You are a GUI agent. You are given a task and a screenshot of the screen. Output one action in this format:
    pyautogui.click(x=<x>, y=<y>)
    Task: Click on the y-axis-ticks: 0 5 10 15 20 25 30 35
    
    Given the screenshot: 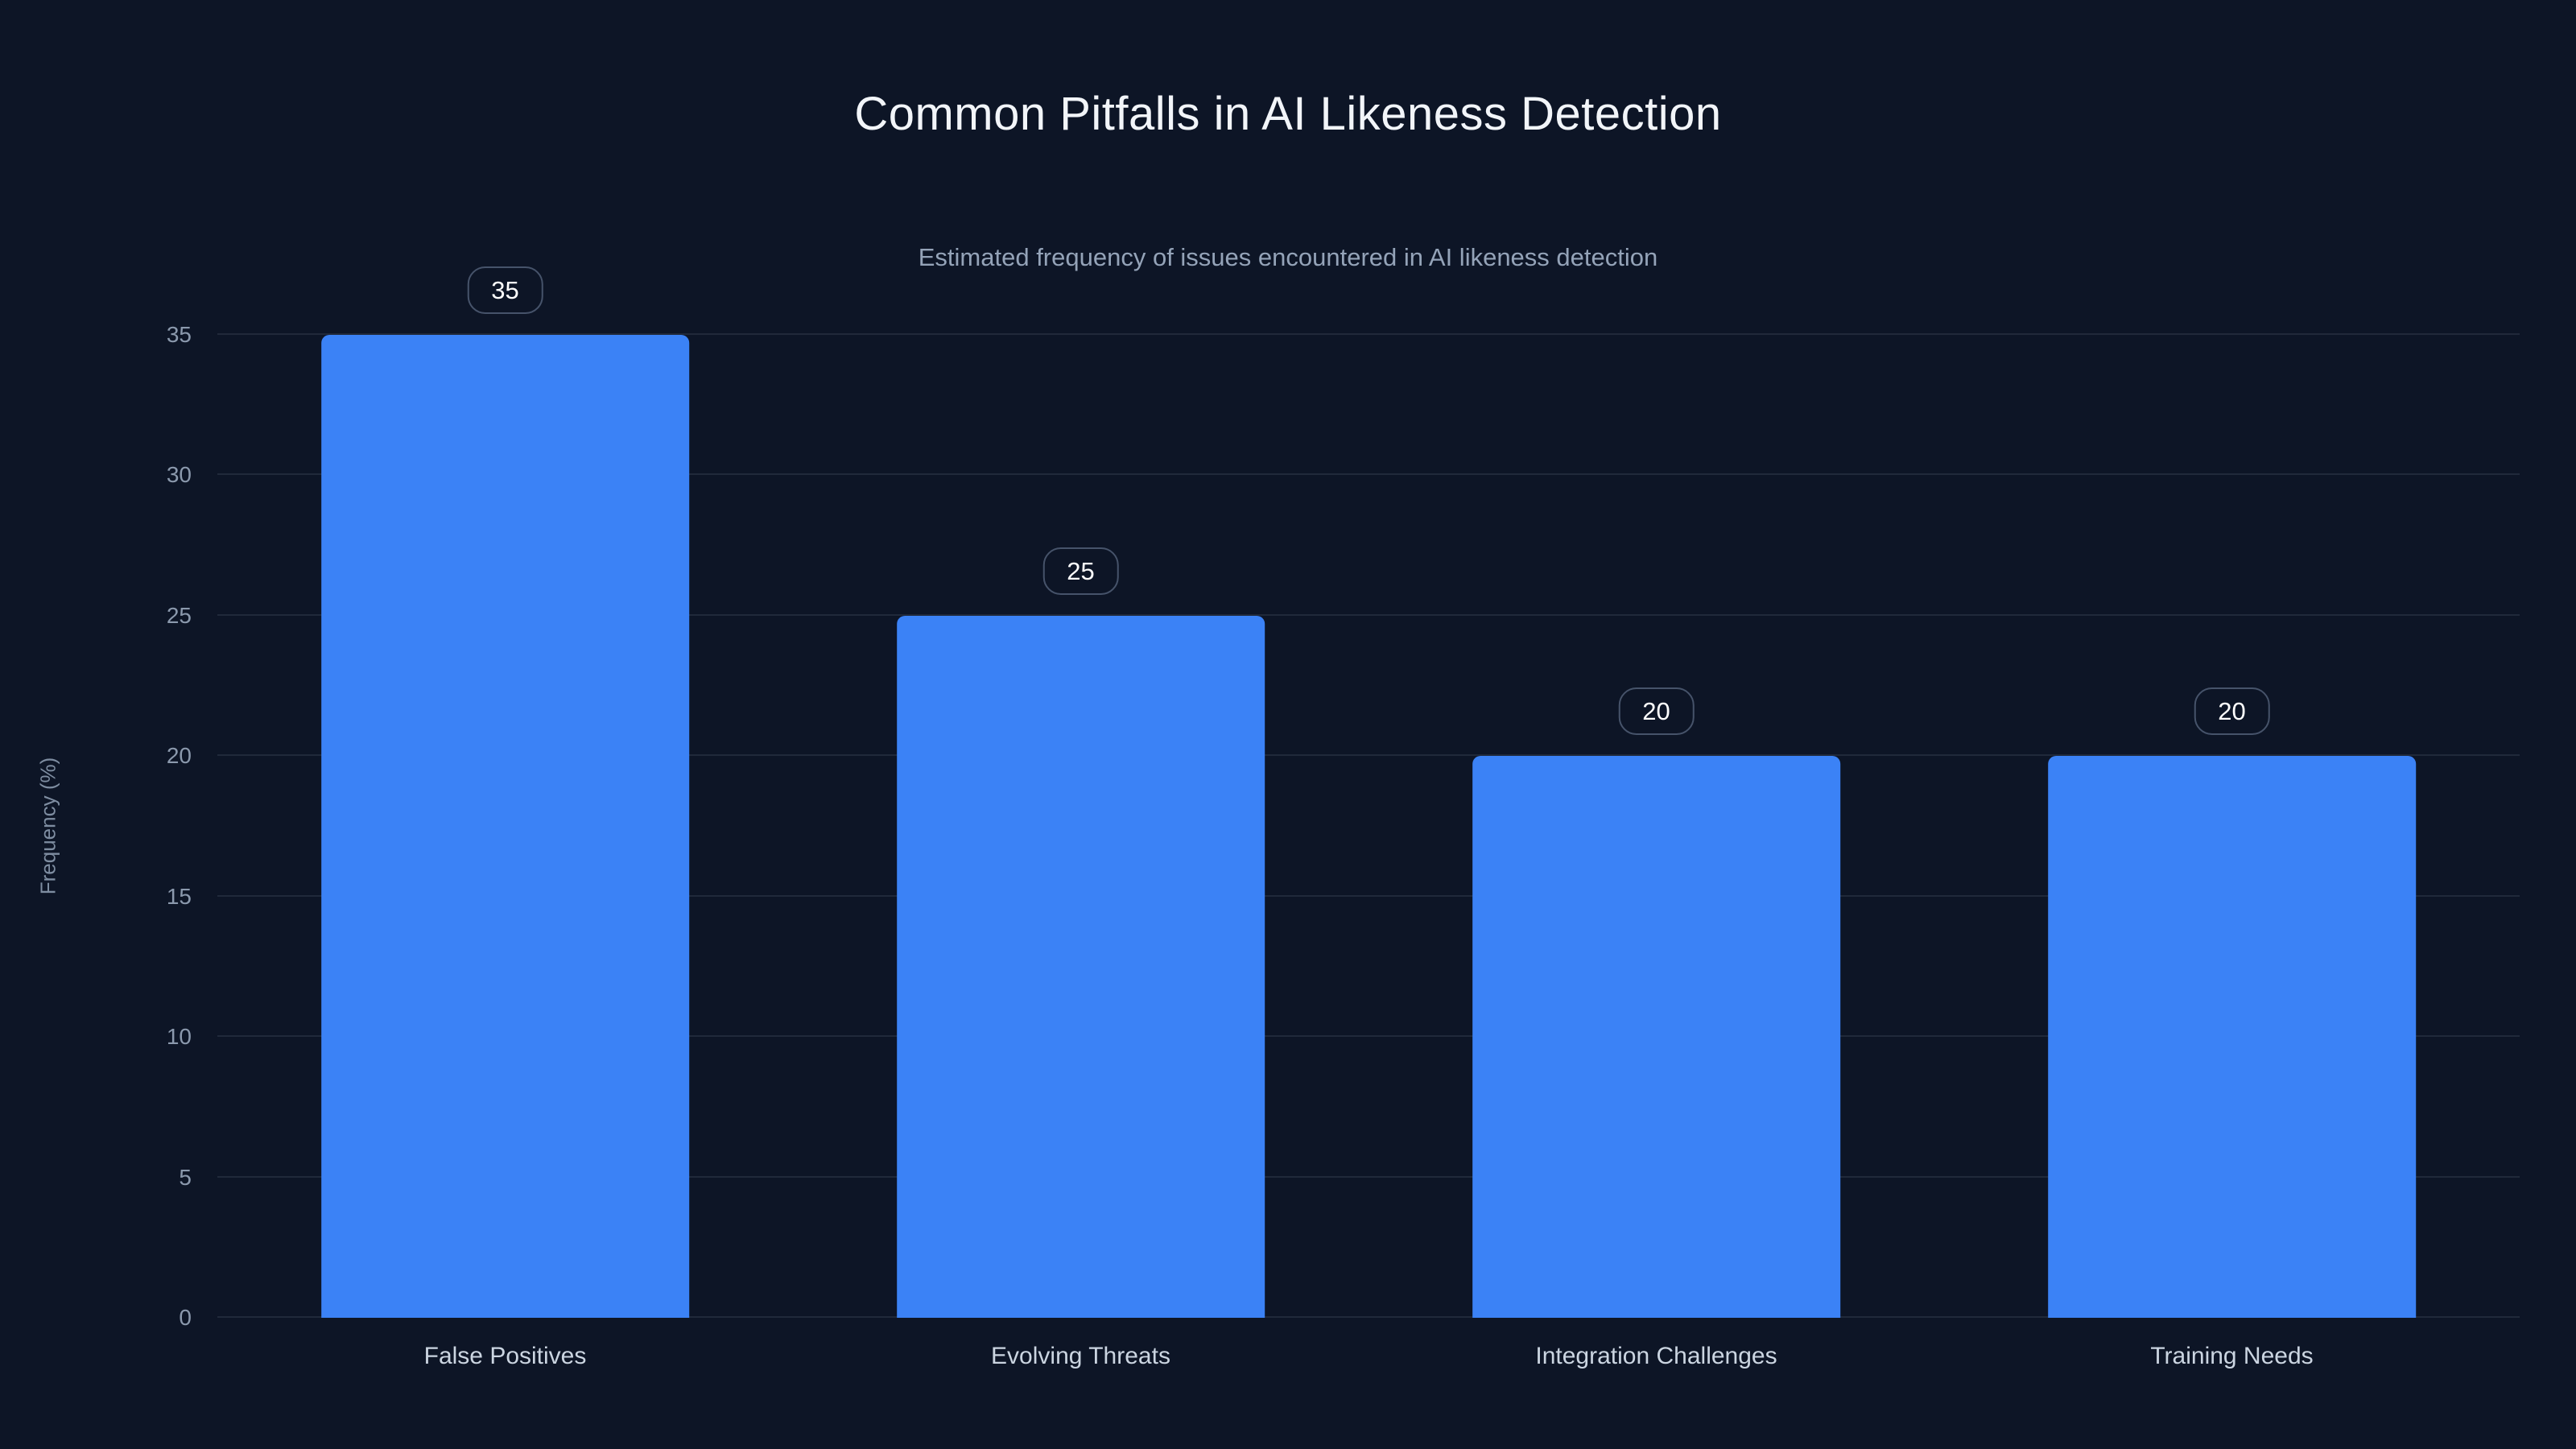 What is the action you would take?
    pyautogui.click(x=96, y=826)
    